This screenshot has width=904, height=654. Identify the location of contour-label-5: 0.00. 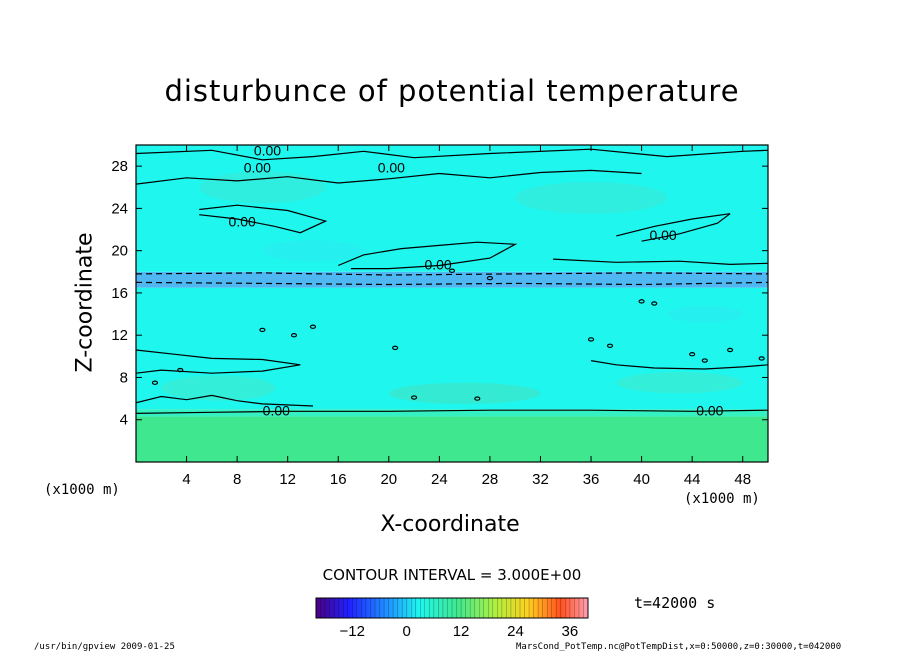
(662, 235).